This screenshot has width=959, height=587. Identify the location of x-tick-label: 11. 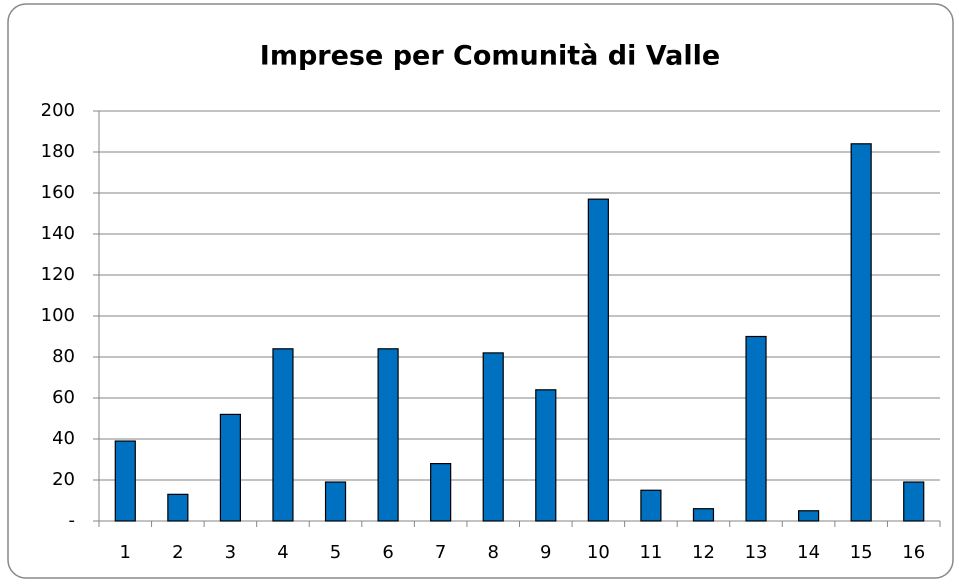
(650, 552).